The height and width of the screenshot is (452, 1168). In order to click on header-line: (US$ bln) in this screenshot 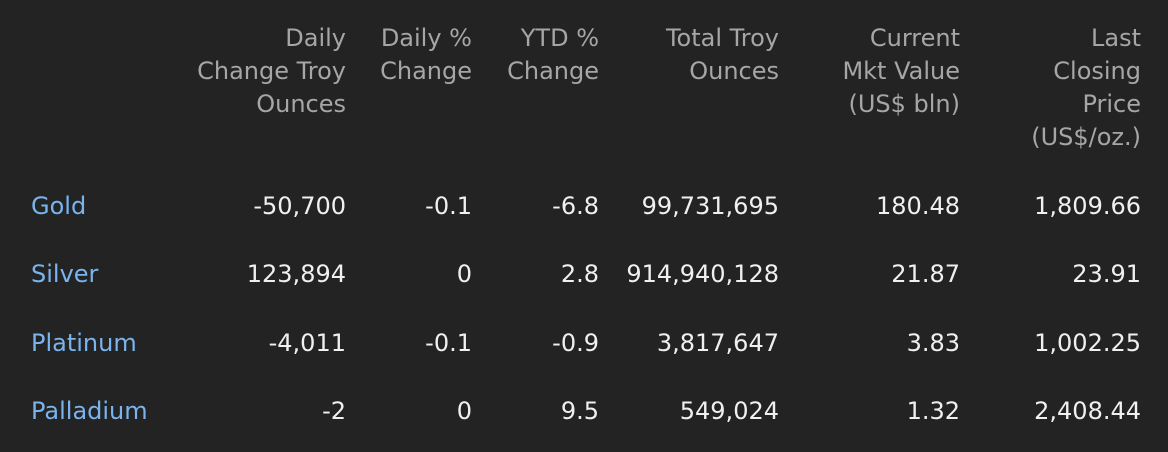, I will do `click(904, 104)`.